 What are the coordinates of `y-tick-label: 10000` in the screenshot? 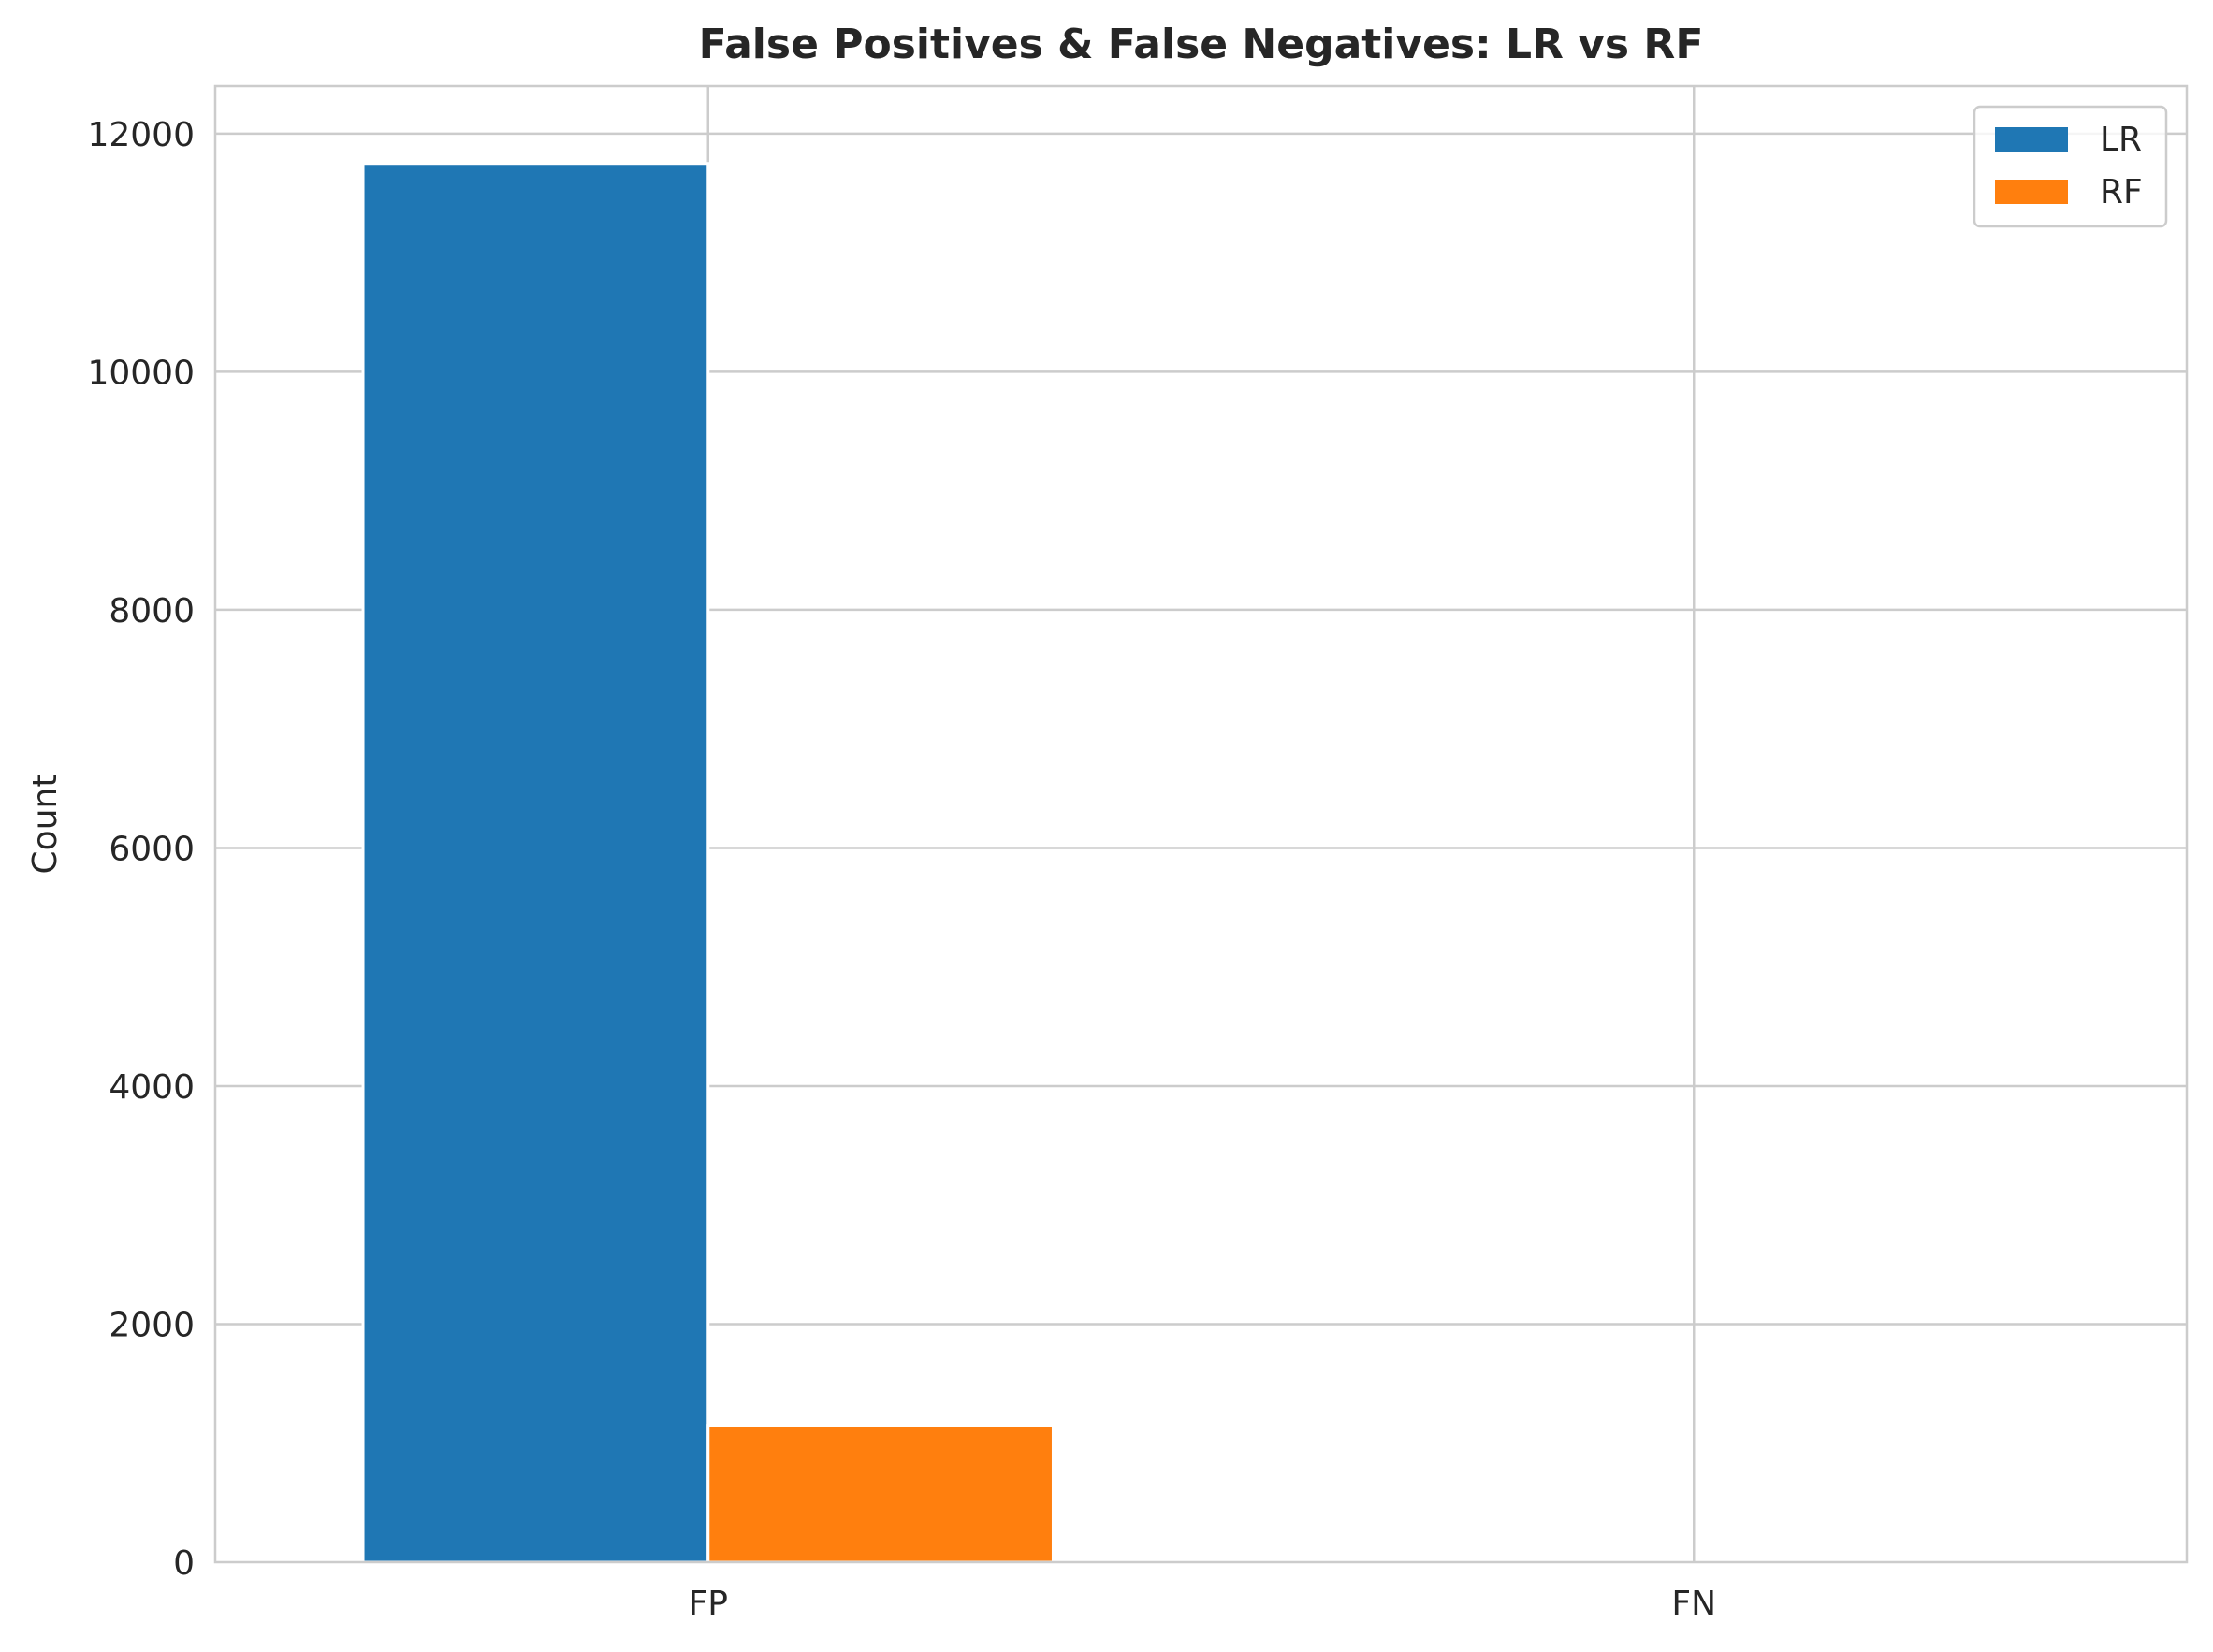 It's located at (141, 373).